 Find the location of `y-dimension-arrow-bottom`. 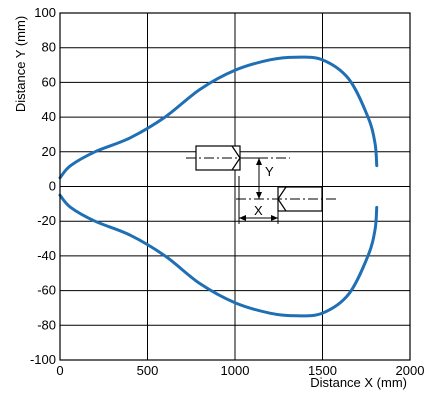

y-dimension-arrow-bottom is located at coordinates (259, 195).